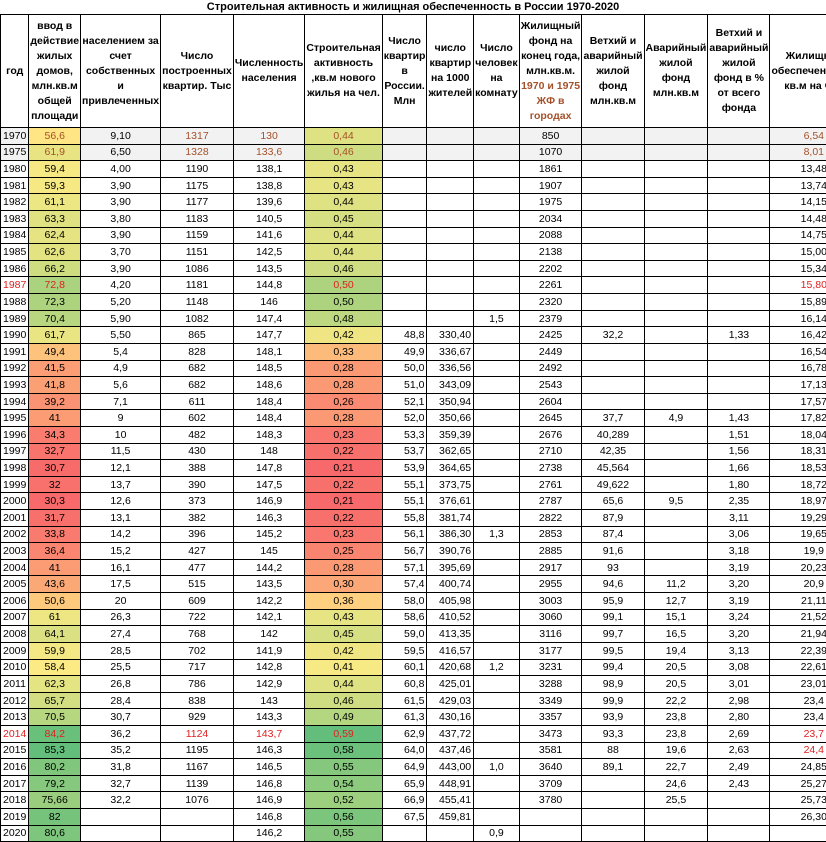  I want to click on cell-dilapidated: 99,5, so click(613, 650).